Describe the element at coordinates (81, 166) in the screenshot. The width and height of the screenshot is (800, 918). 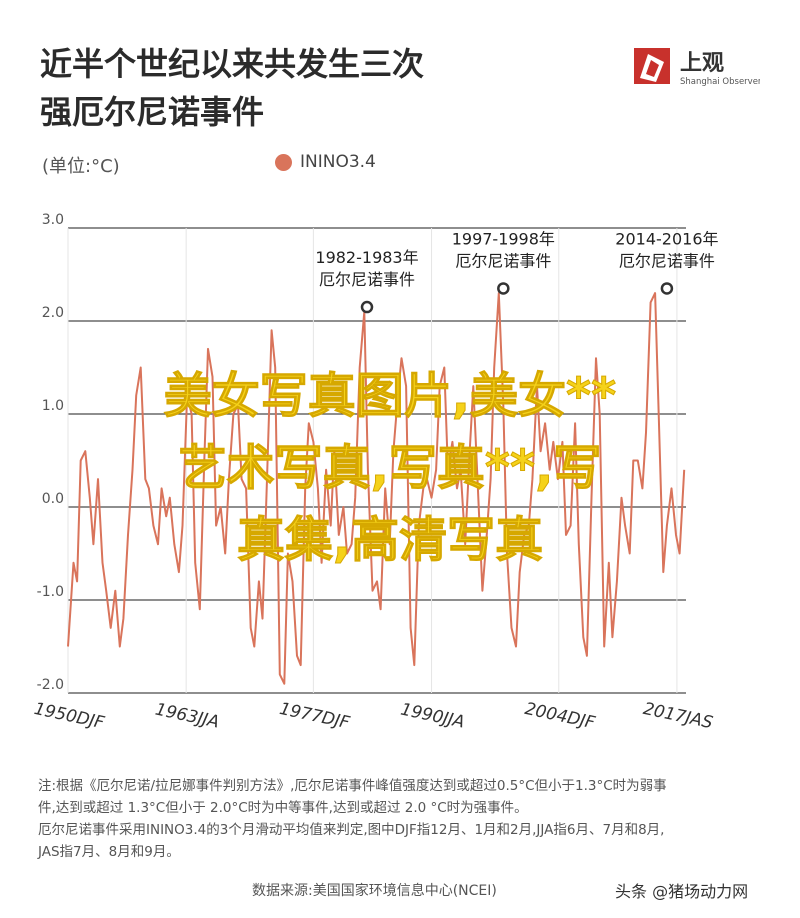
I see `unit-label: (单位:°C)` at that location.